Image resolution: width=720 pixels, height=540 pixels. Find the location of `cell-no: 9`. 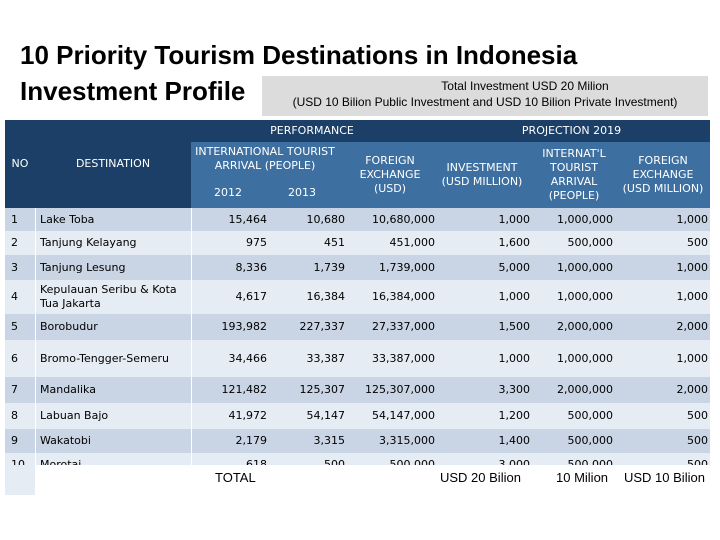

cell-no: 9 is located at coordinates (14, 440).